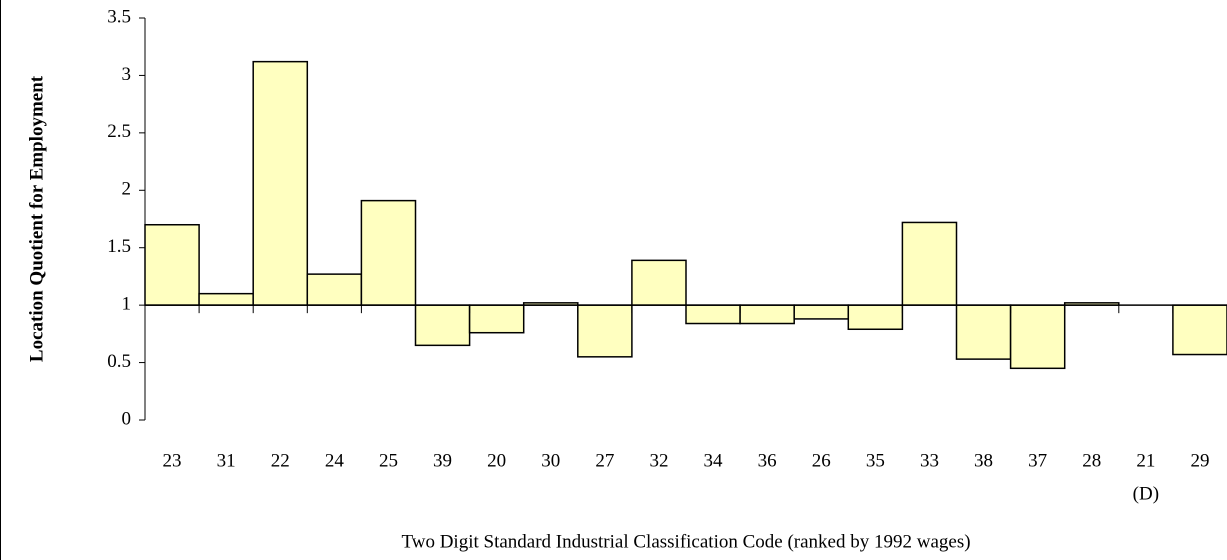 The width and height of the screenshot is (1227, 560). Describe the element at coordinates (550, 460) in the screenshot. I see `x-tick-label: 30` at that location.